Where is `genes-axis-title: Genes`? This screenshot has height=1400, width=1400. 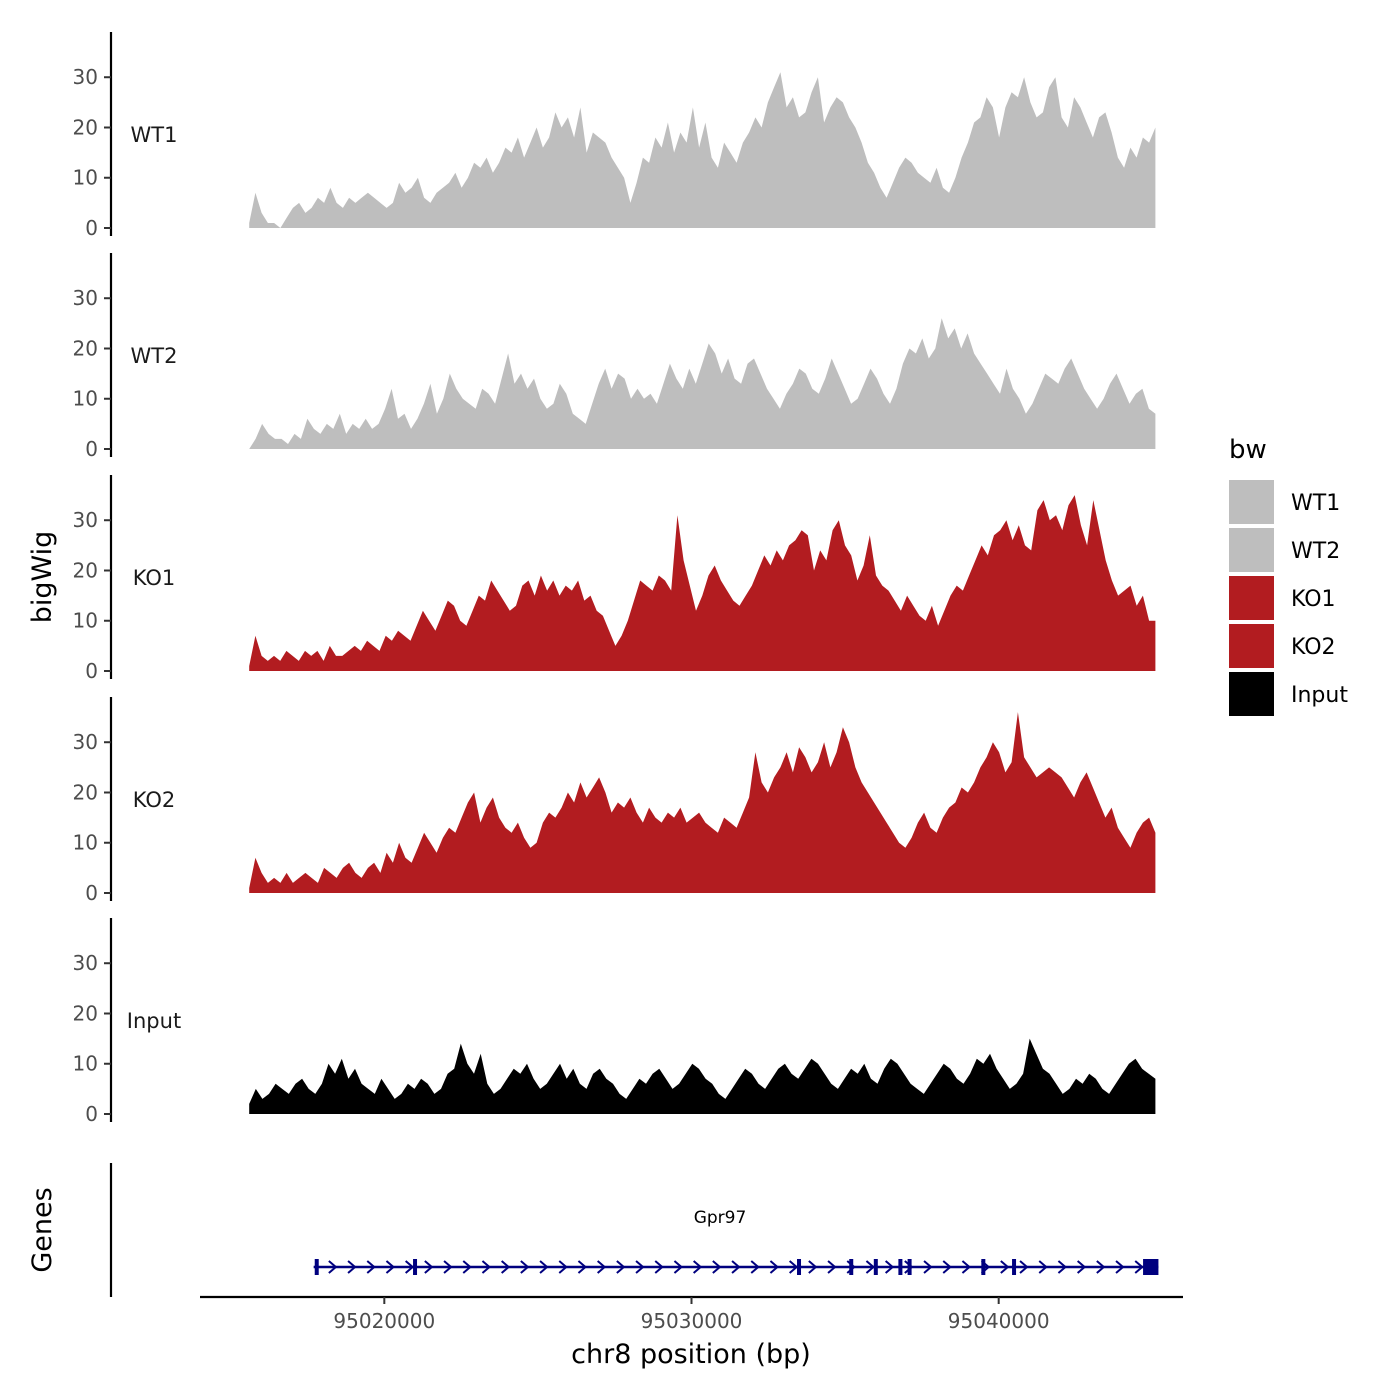 genes-axis-title: Genes is located at coordinates (42, 1229).